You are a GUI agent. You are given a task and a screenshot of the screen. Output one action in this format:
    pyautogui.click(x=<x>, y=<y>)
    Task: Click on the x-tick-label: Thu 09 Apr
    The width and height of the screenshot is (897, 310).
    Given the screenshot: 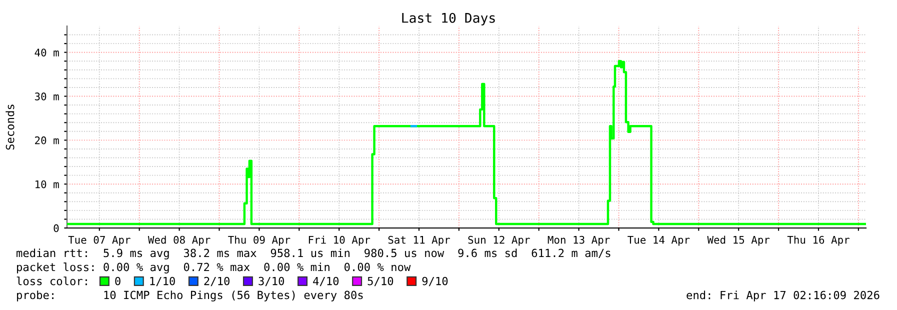 What is the action you would take?
    pyautogui.click(x=259, y=241)
    